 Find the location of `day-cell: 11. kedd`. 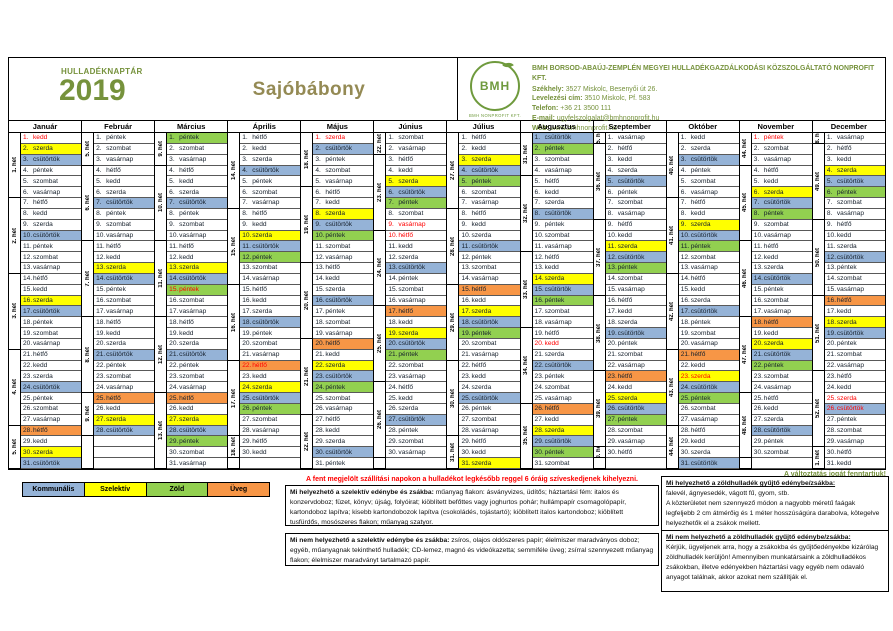

day-cell: 11. kedd is located at coordinates (416, 247).